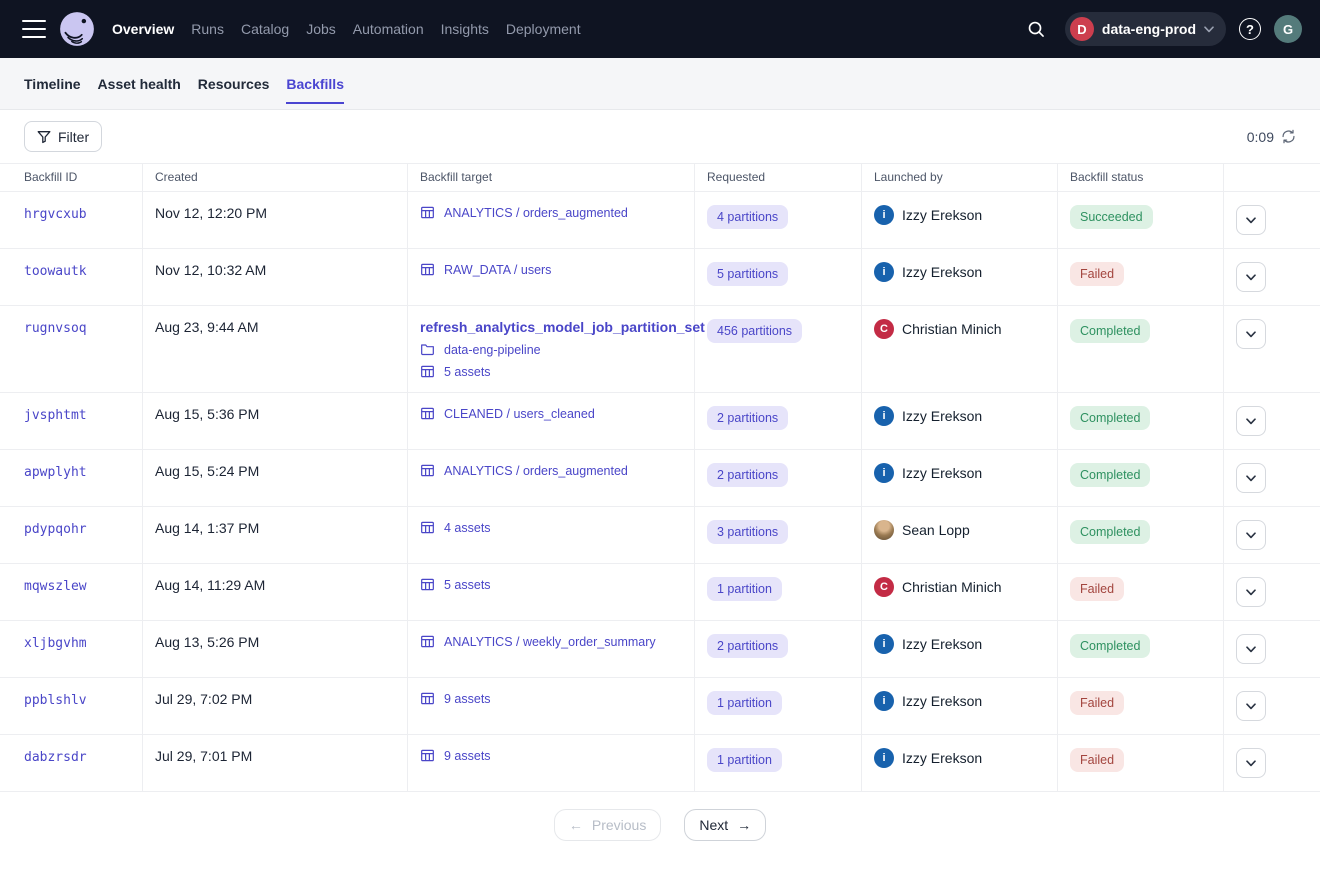 The image size is (1320, 875). I want to click on target-text: ANALYTICS / orders_augmented, so click(536, 212).